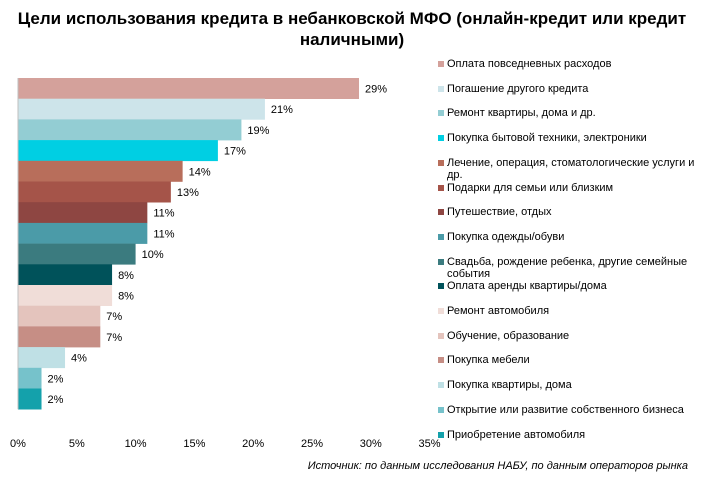 This screenshot has height=488, width=704. I want to click on value-label-16: 2%, so click(56, 400).